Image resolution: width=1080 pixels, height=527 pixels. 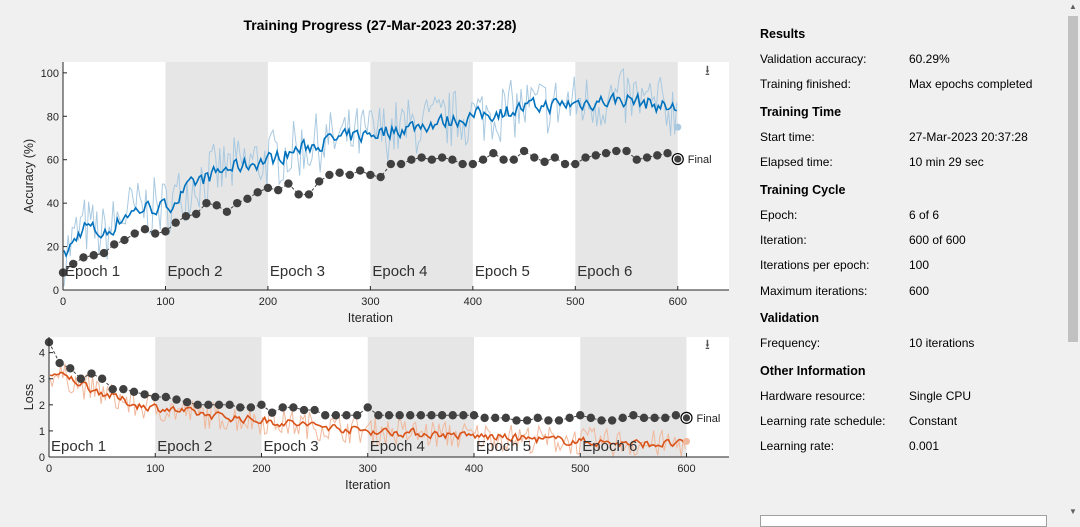 I want to click on x-tick-label: 0, so click(x=49, y=469).